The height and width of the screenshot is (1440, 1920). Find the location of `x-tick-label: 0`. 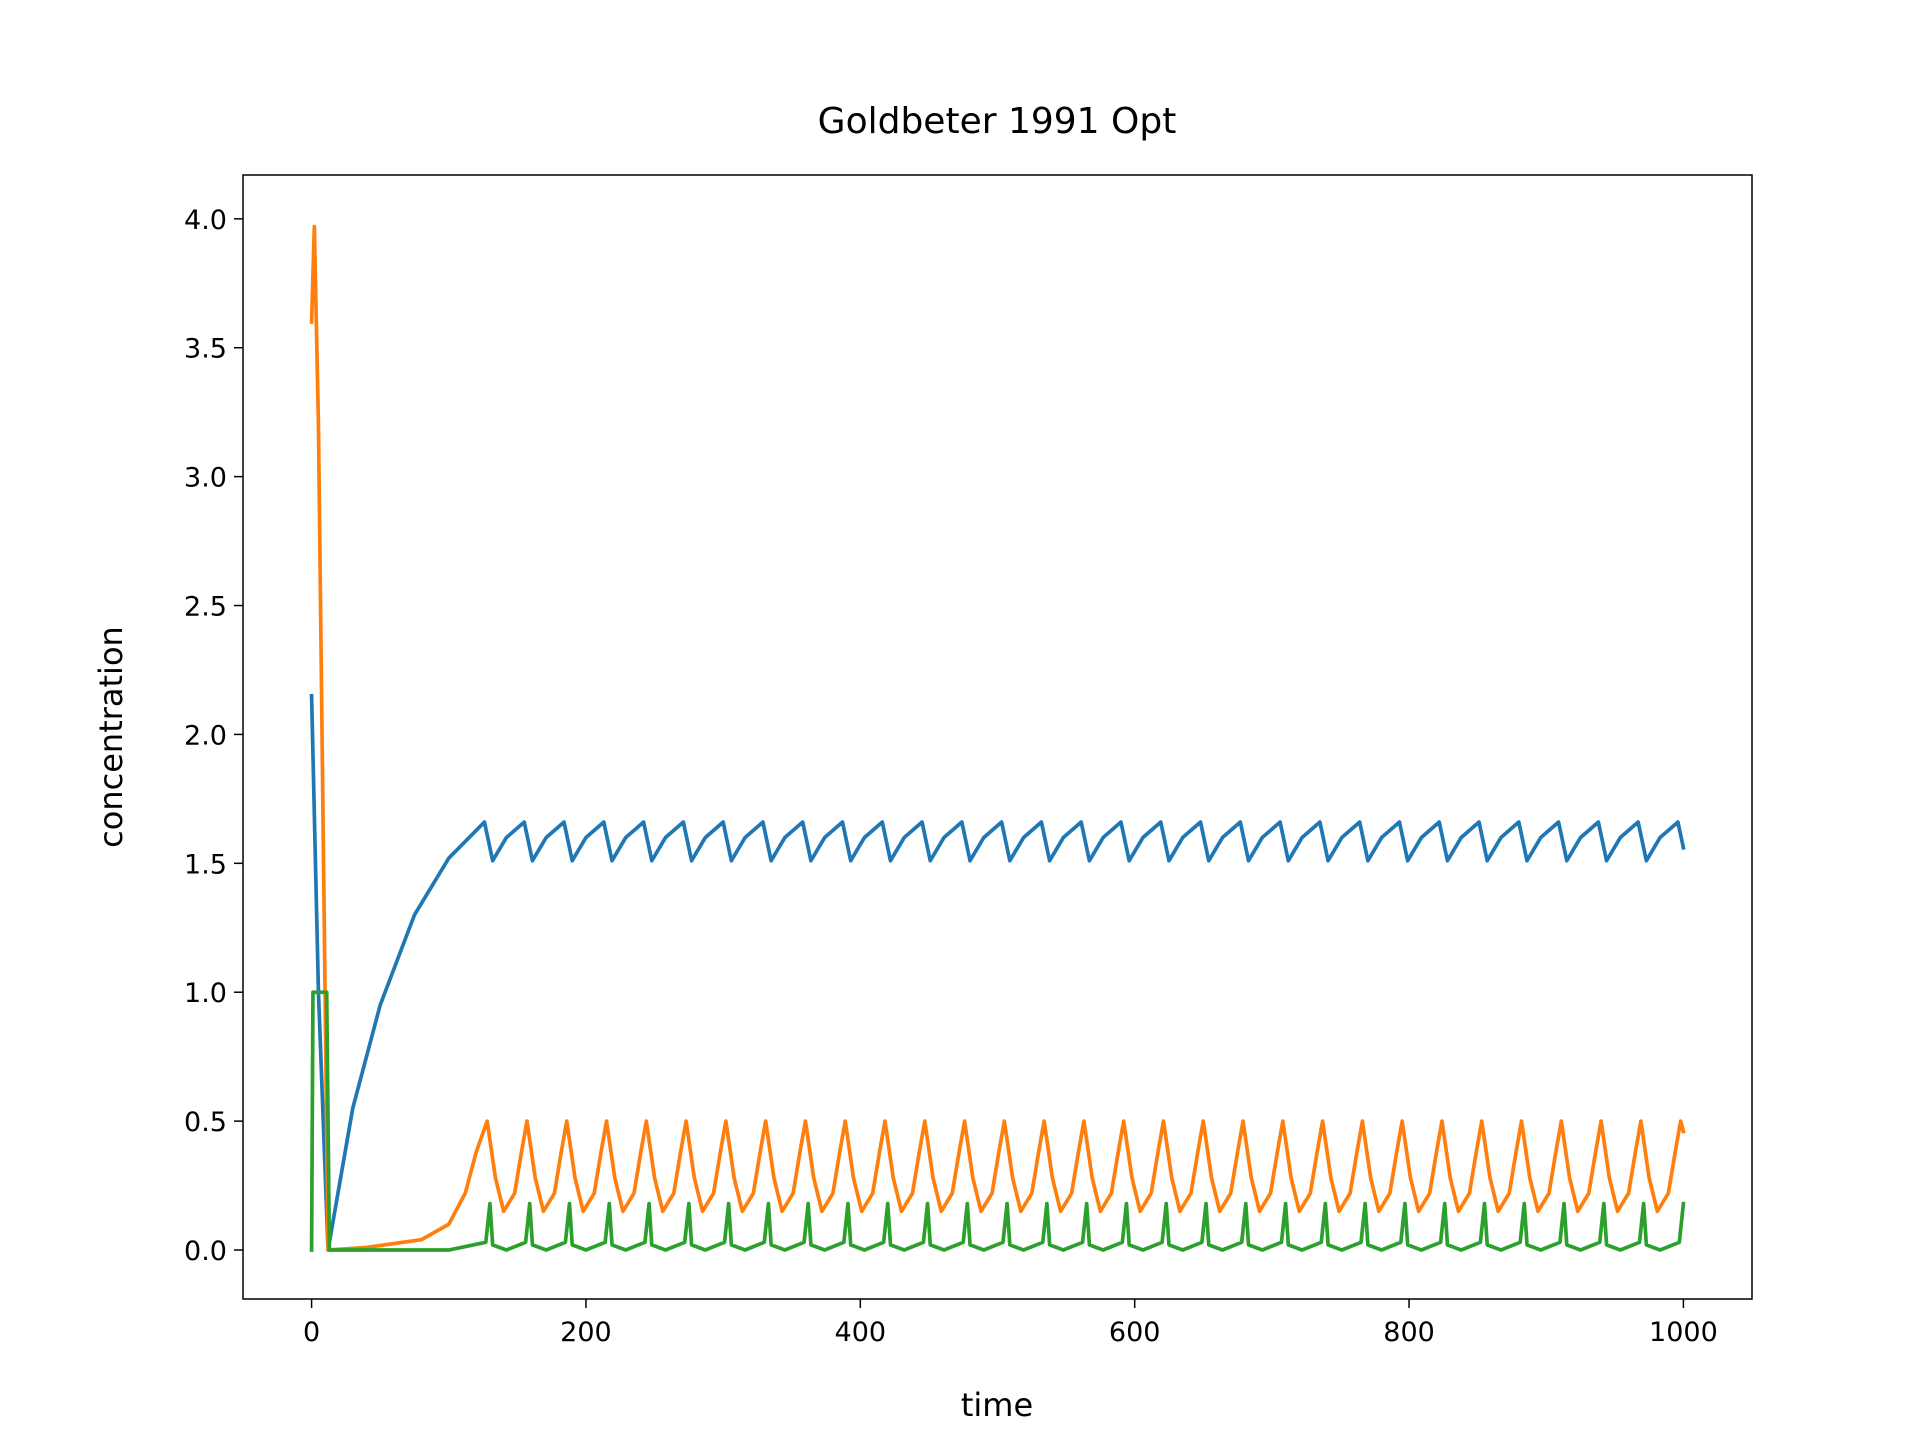

x-tick-label: 0 is located at coordinates (311, 1332).